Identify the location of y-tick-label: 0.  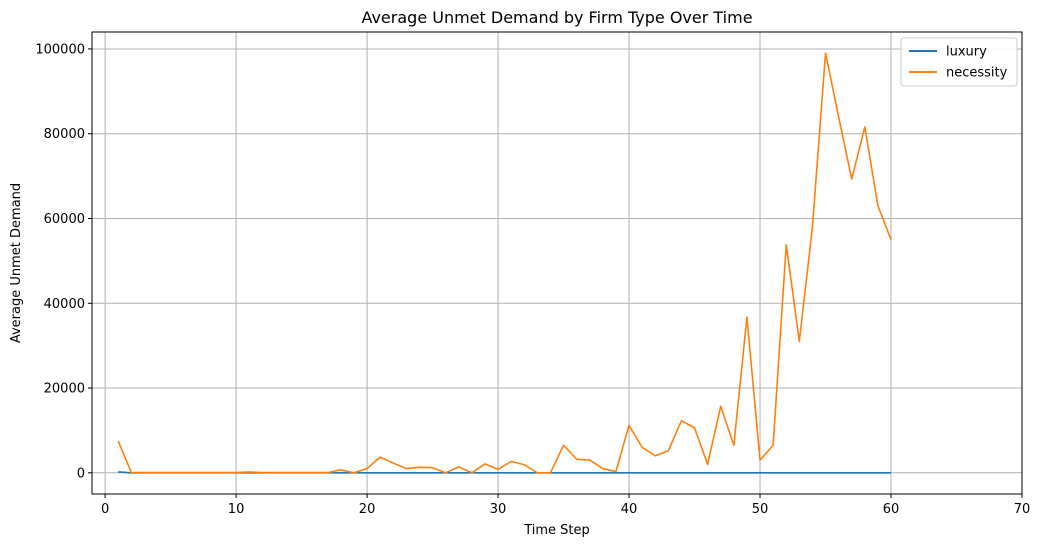
(81, 473).